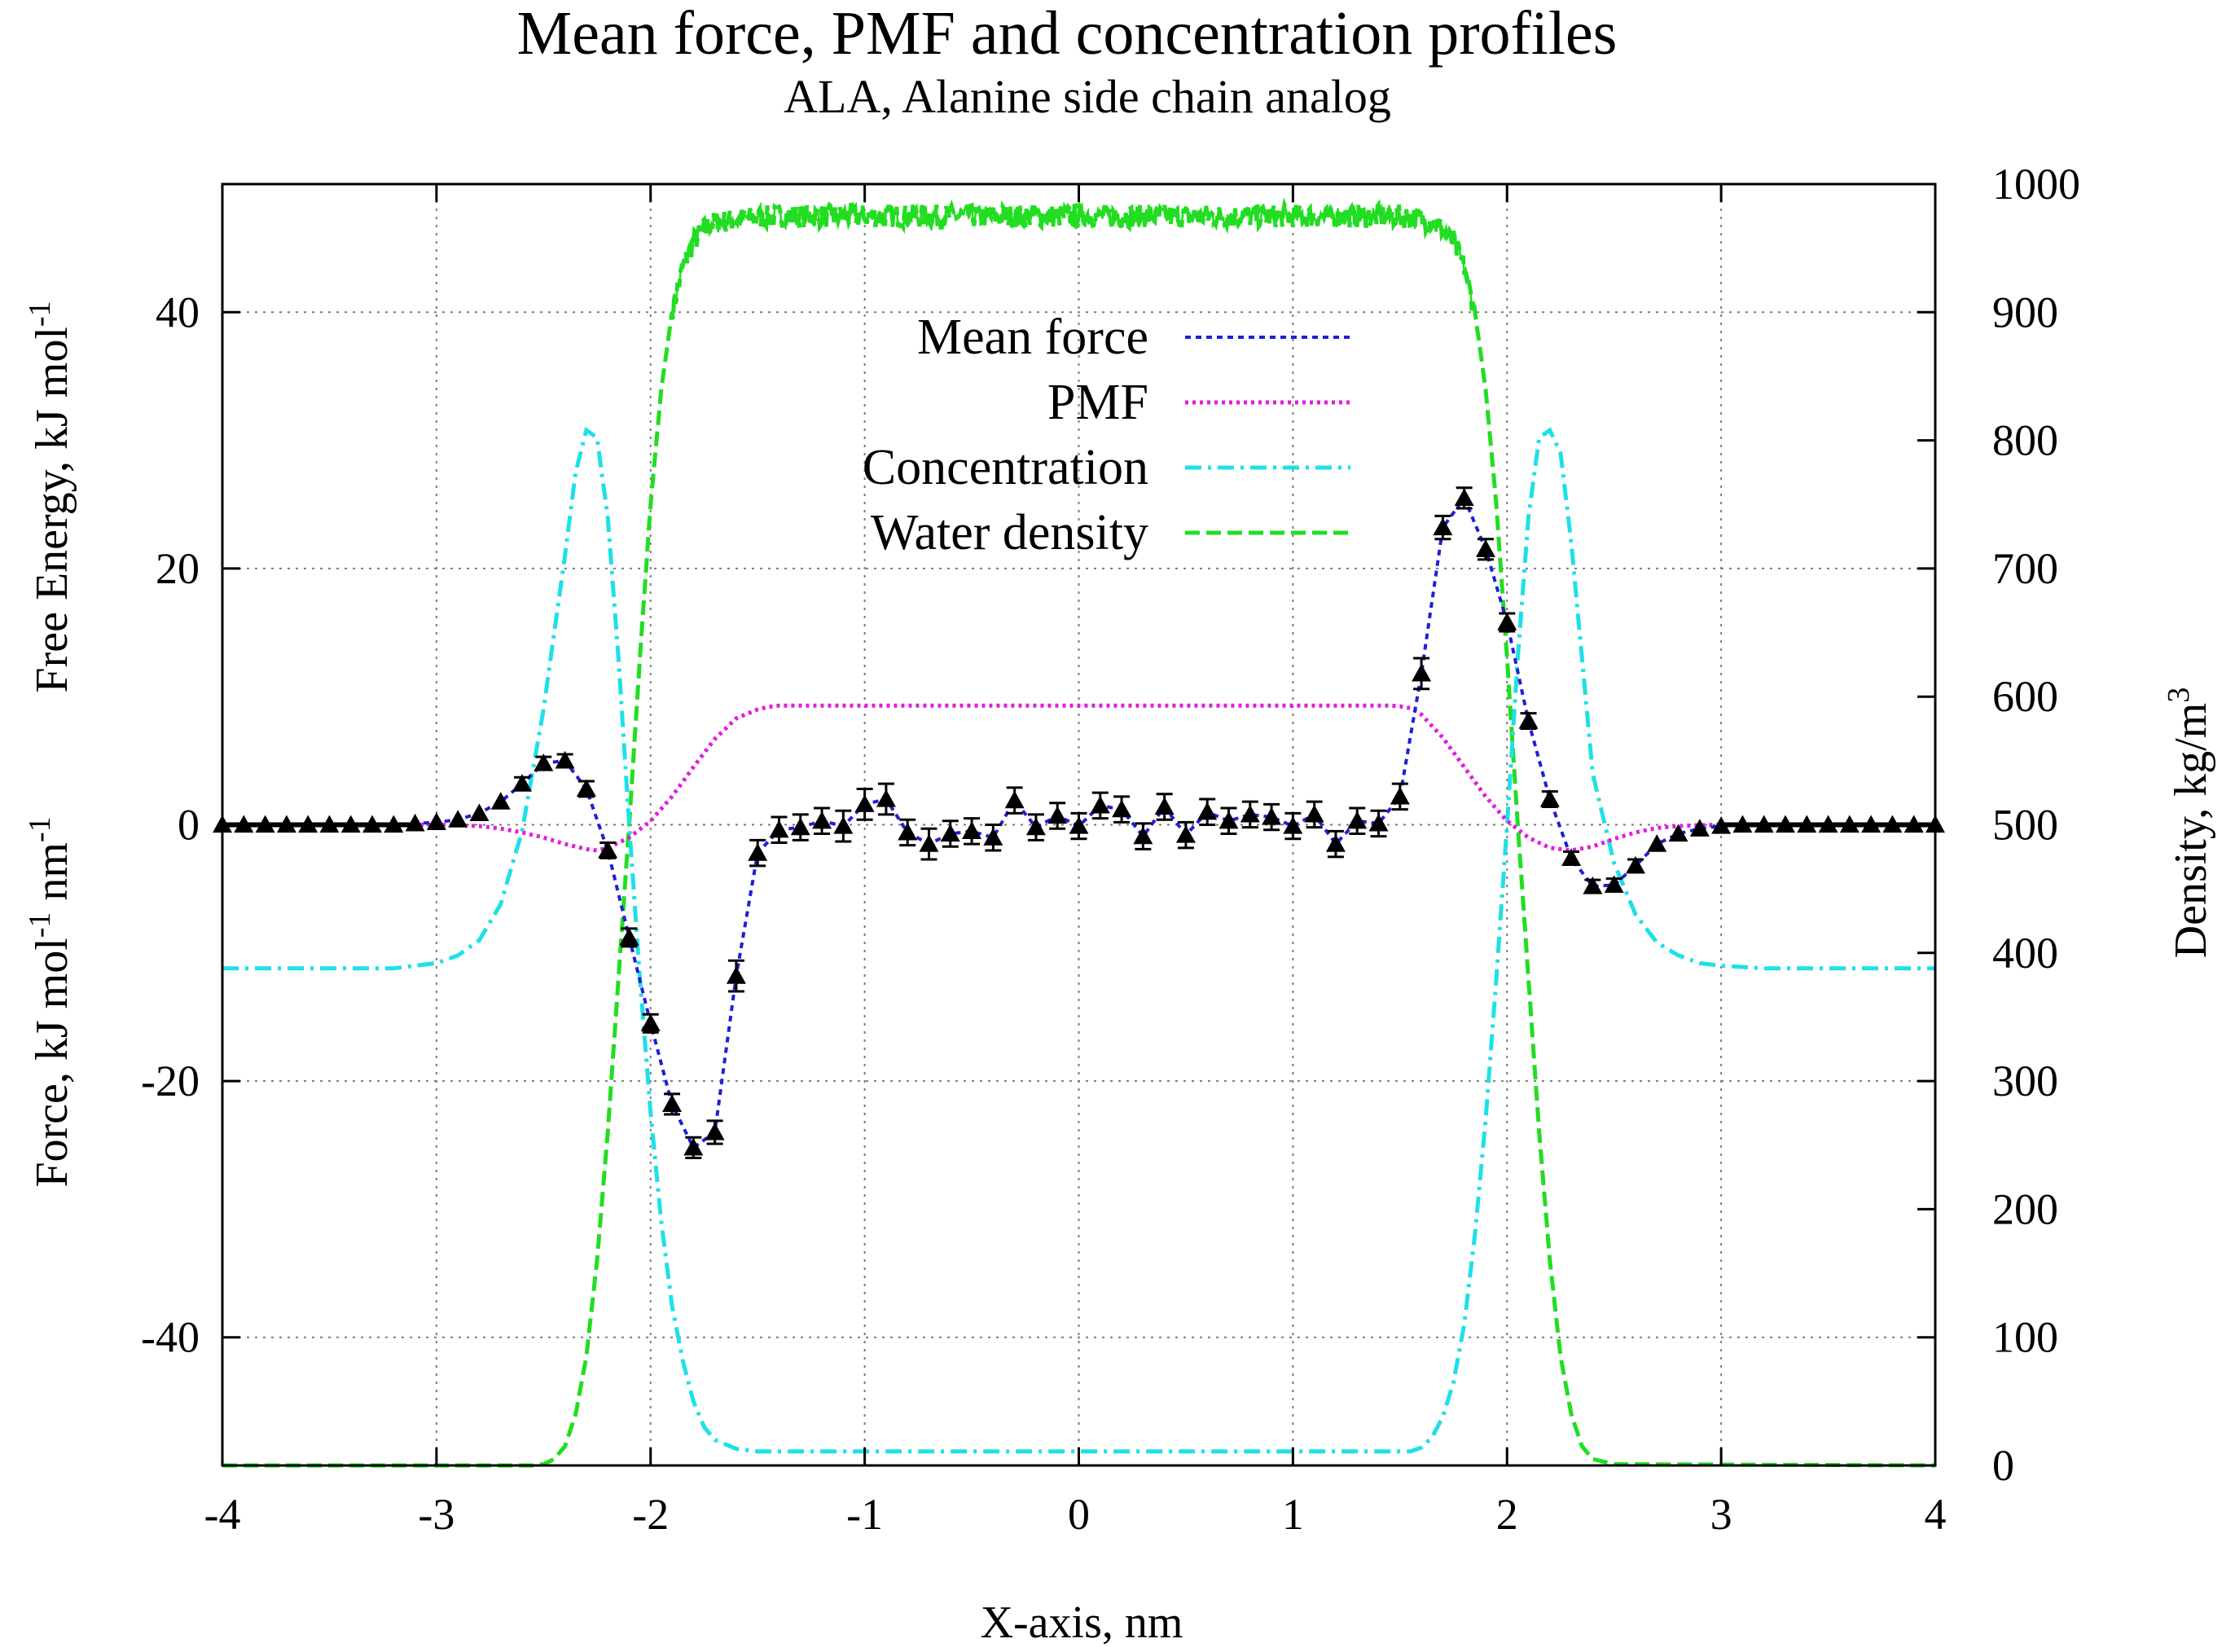 The image size is (2235, 1652). What do you see at coordinates (178, 312) in the screenshot?
I see `y-left-tick-label: 40` at bounding box center [178, 312].